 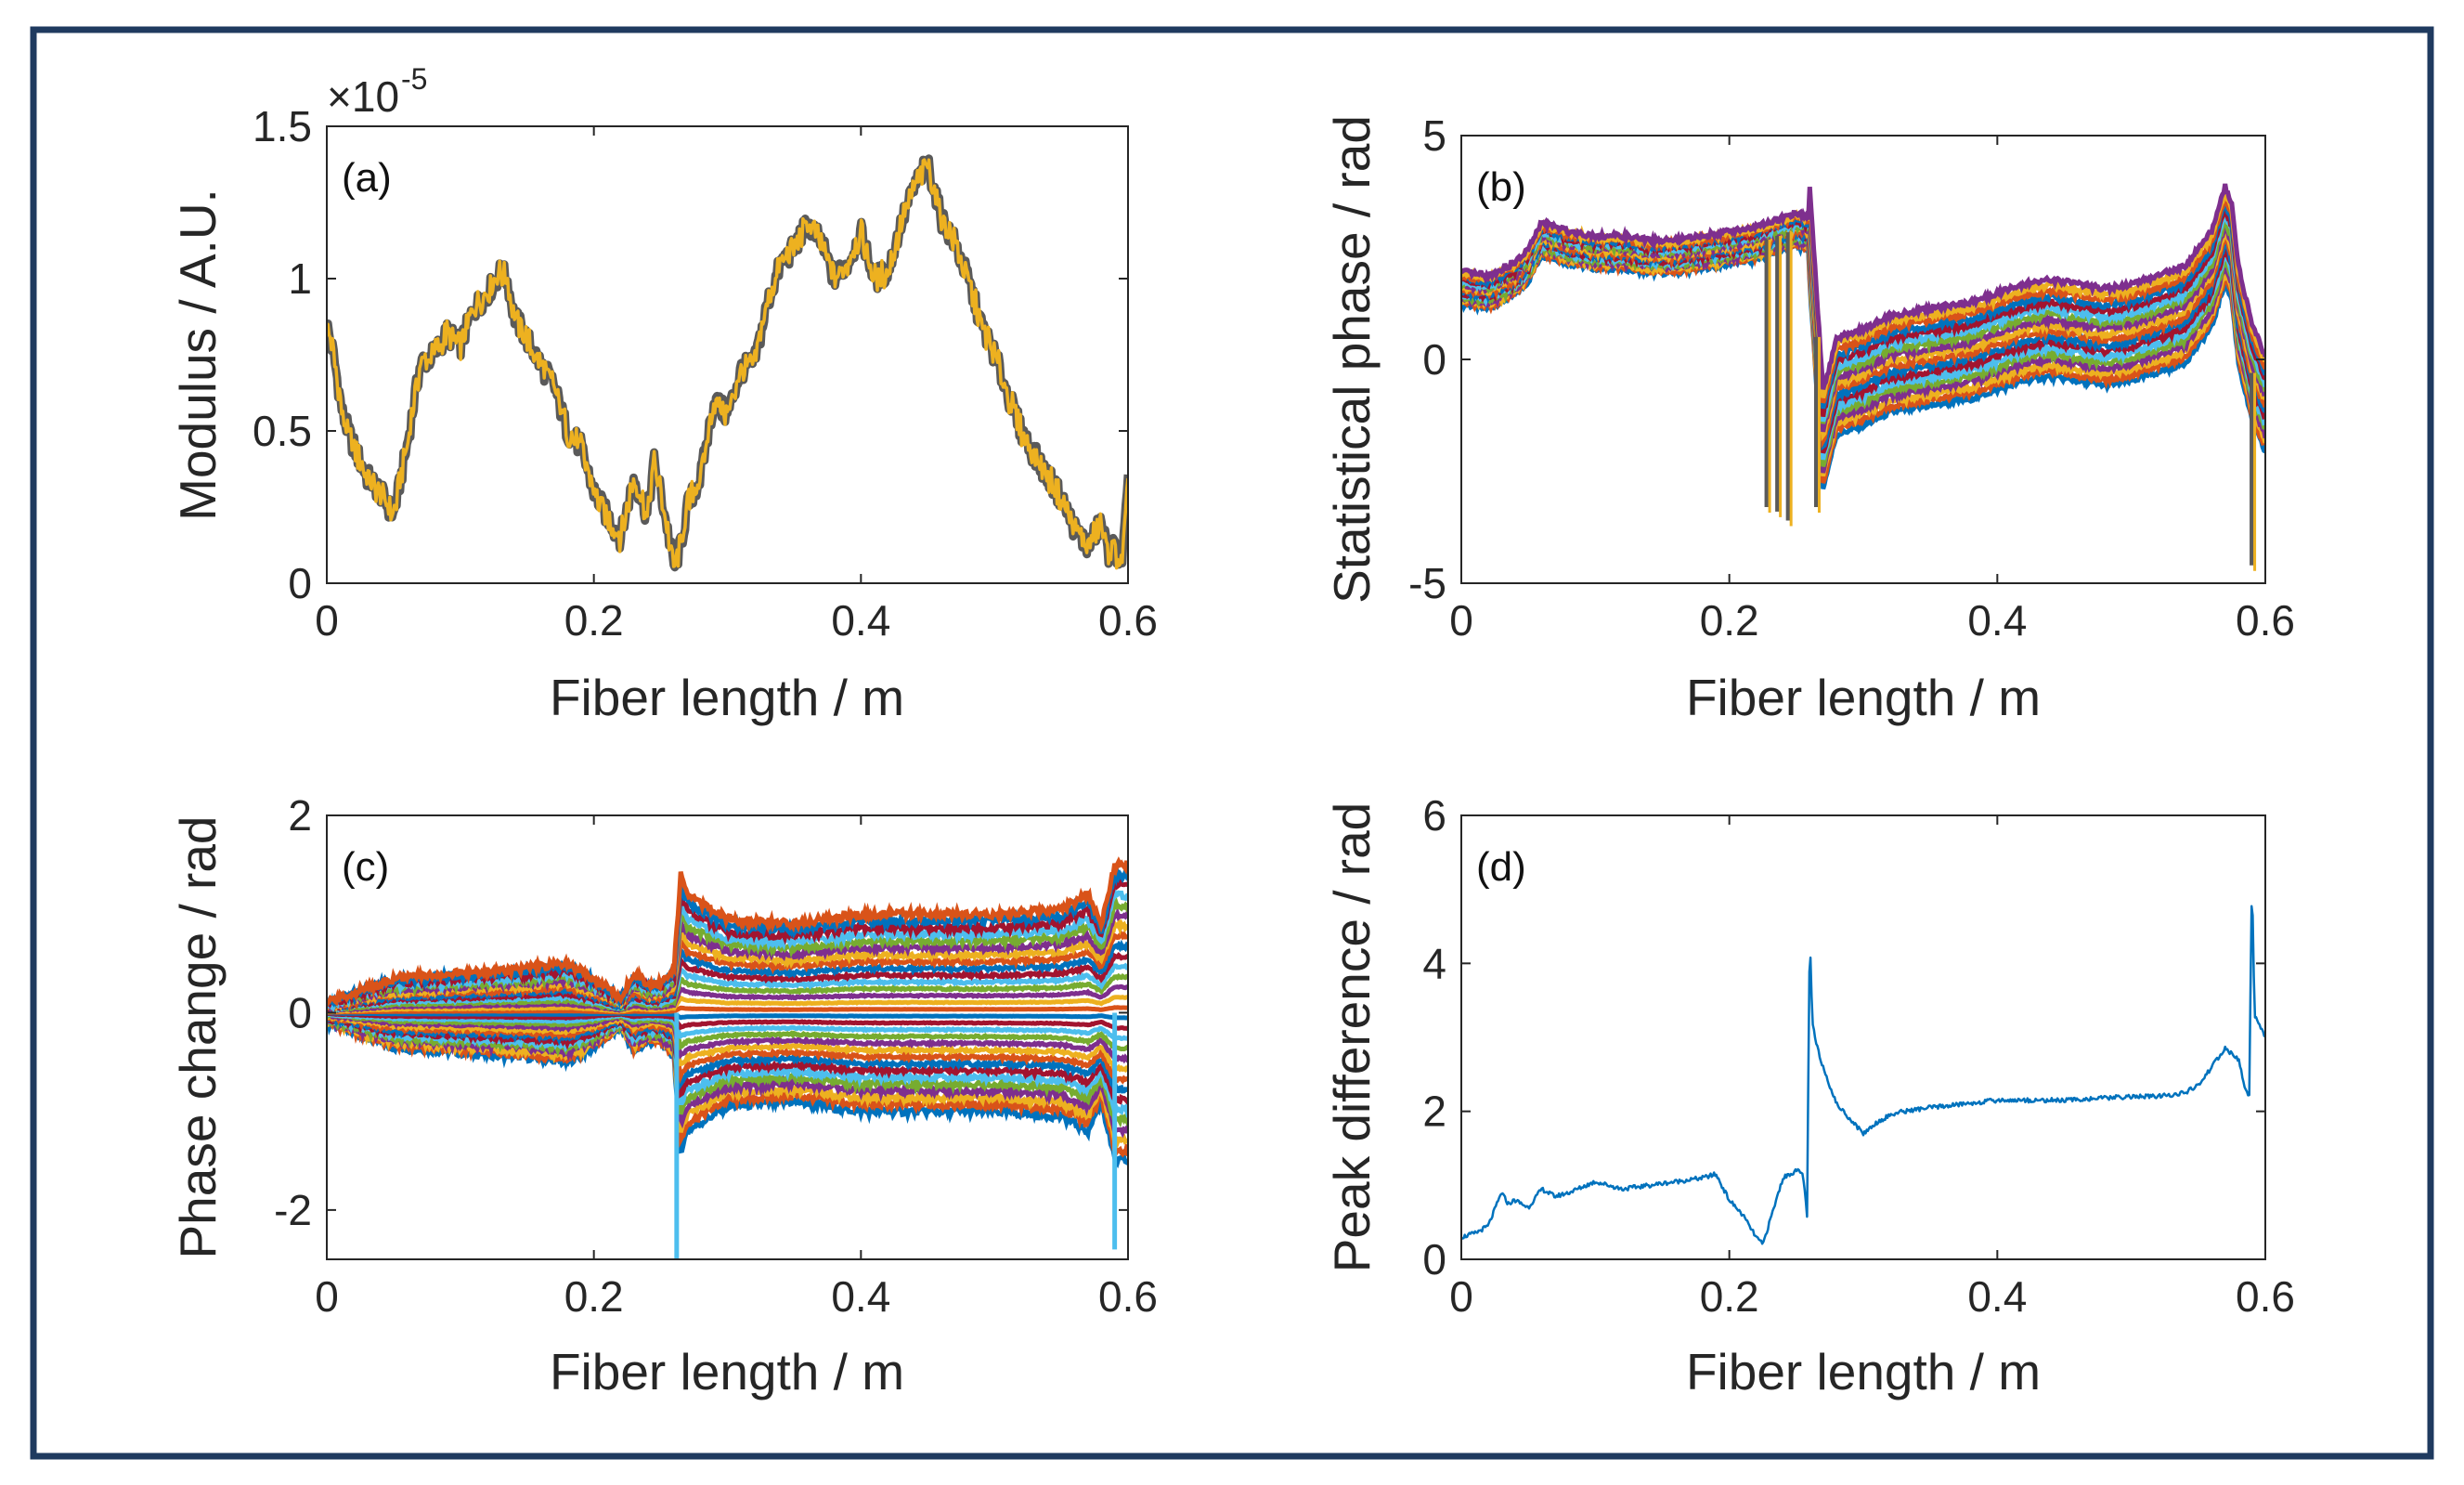 I want to click on axis-multiplier: ×10, so click(x=363, y=96).